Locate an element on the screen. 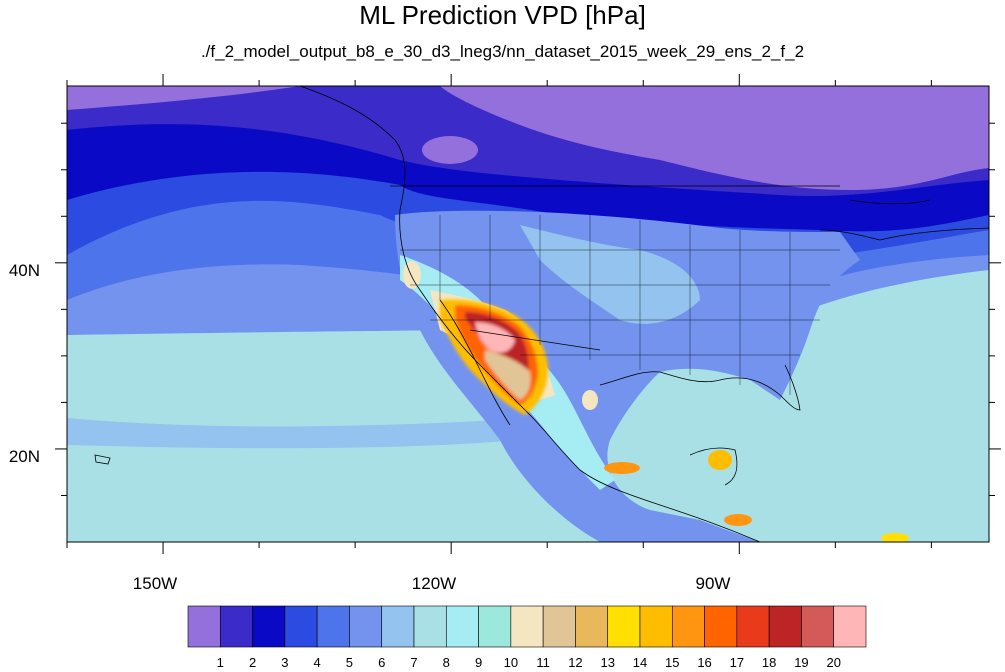 The width and height of the screenshot is (1005, 672). lon-labels: 150W 120W 90W is located at coordinates (432, 583).